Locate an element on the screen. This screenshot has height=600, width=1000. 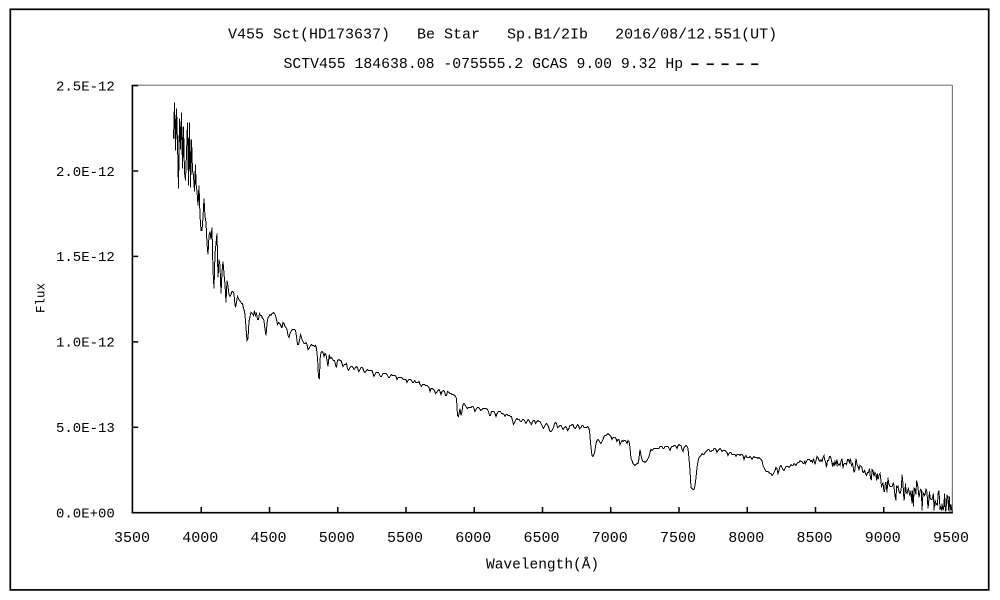
svg-text: 0.0E+00 is located at coordinates (85, 515).